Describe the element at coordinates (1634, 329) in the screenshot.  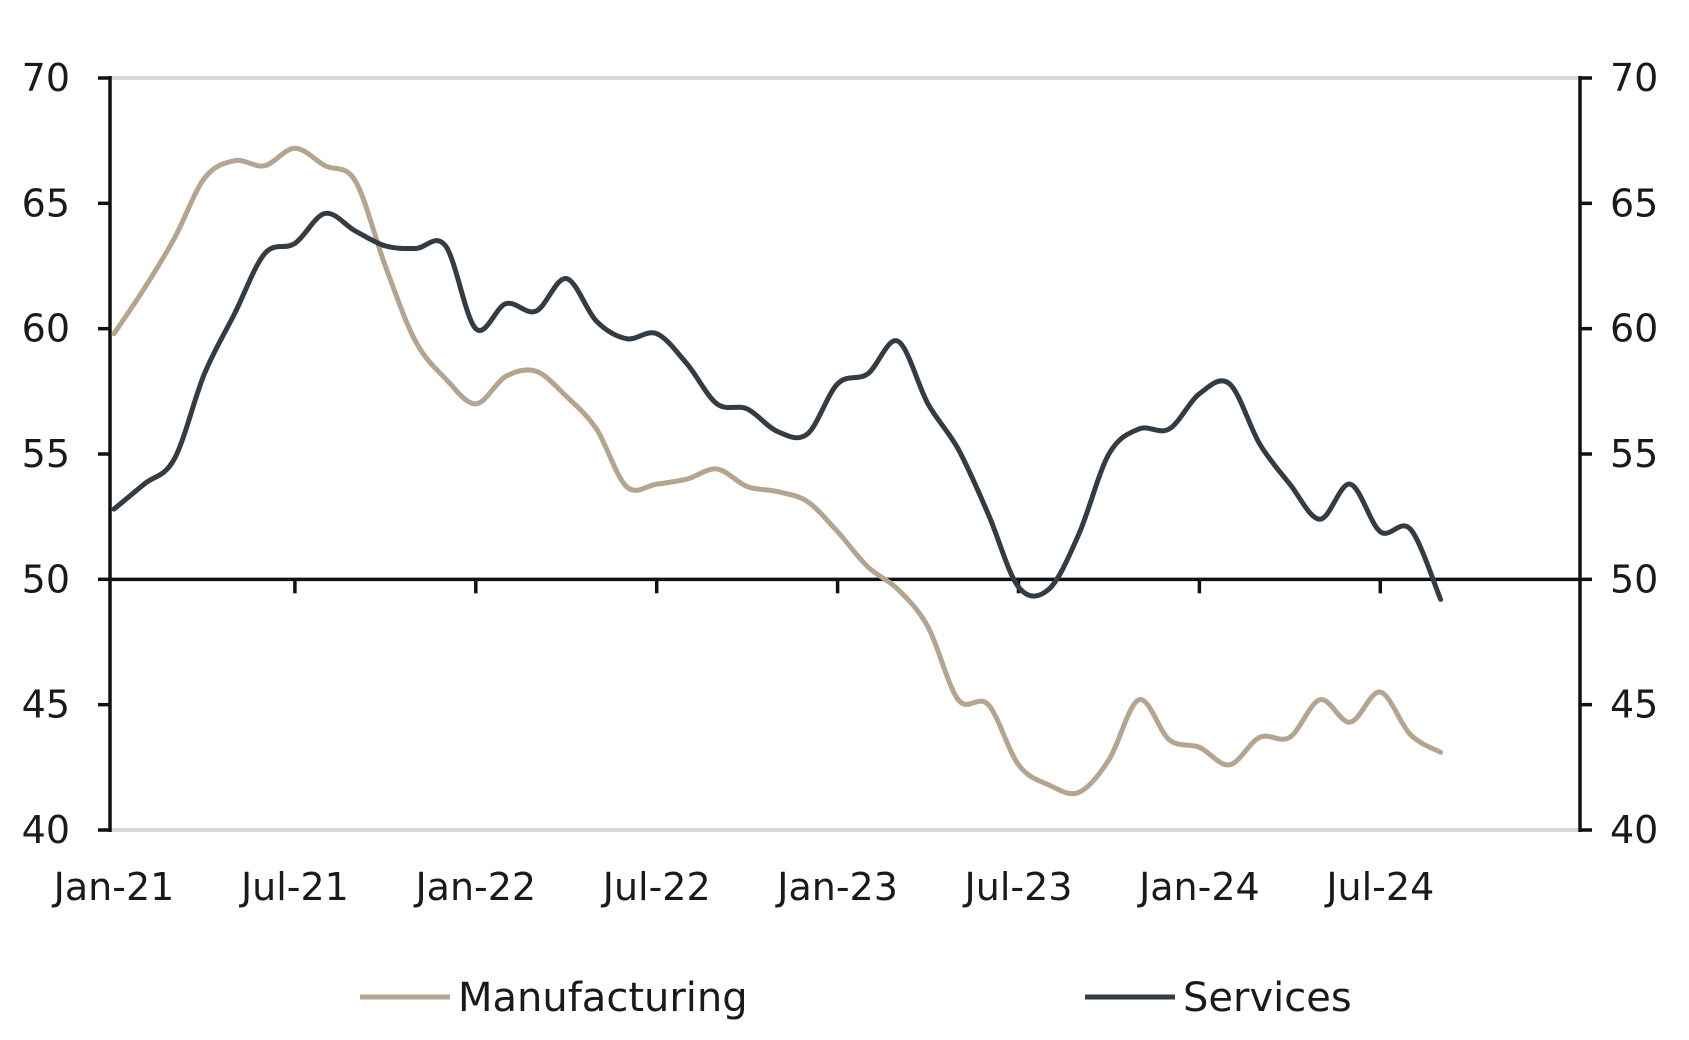
I see `right-y-tick-label: 60` at that location.